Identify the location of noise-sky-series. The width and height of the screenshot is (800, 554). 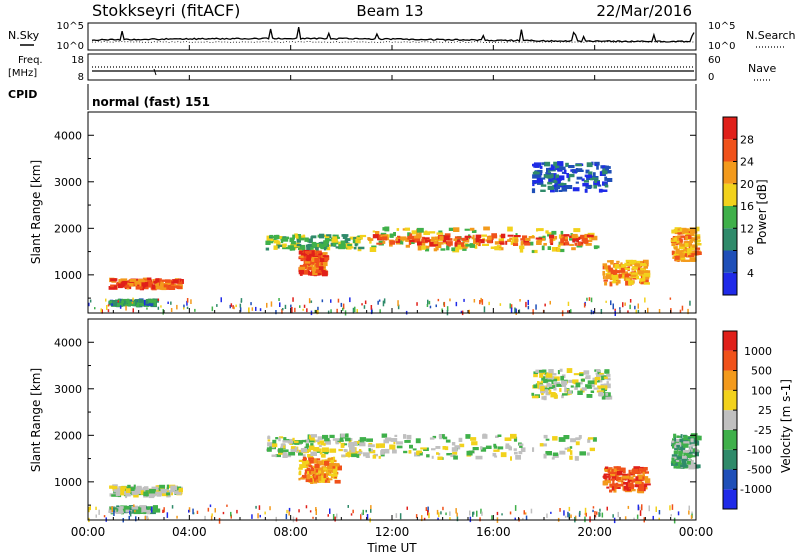
(393, 34).